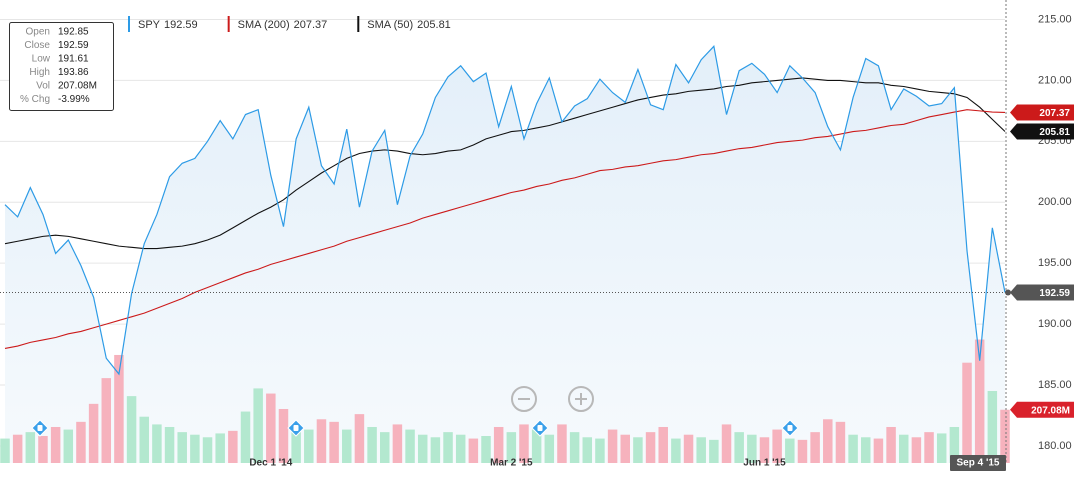 The image size is (1083, 480). Describe the element at coordinates (540, 428) in the screenshot. I see `event-marker-inner` at that location.